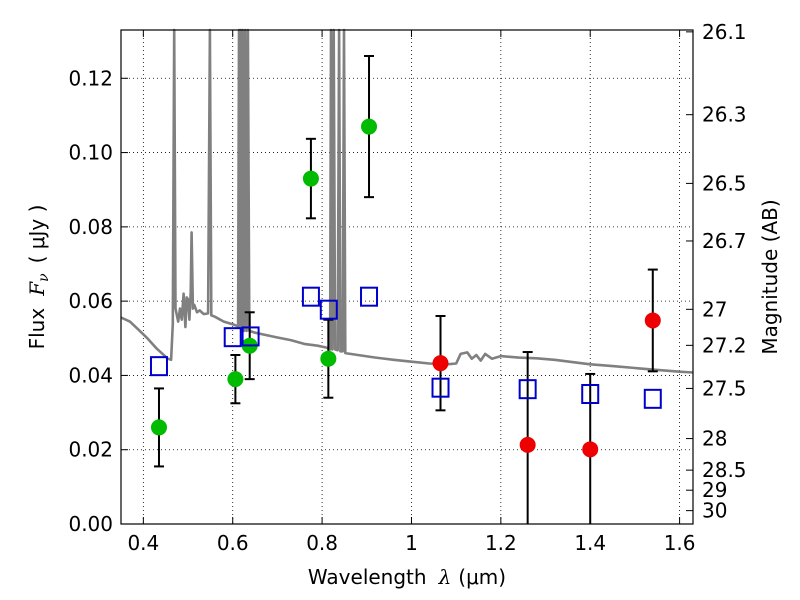  What do you see at coordinates (770, 276) in the screenshot?
I see `right-axis-title: Magnitude (AB)` at bounding box center [770, 276].